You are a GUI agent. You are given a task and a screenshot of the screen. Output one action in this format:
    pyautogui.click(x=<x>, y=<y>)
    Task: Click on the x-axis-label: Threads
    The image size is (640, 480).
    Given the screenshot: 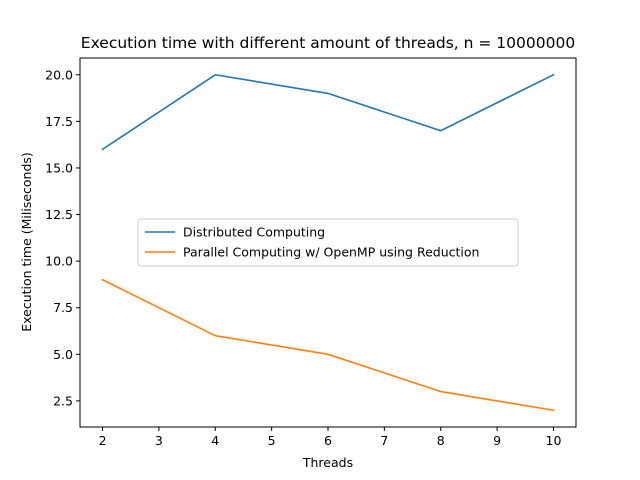 What is the action you would take?
    pyautogui.click(x=327, y=462)
    